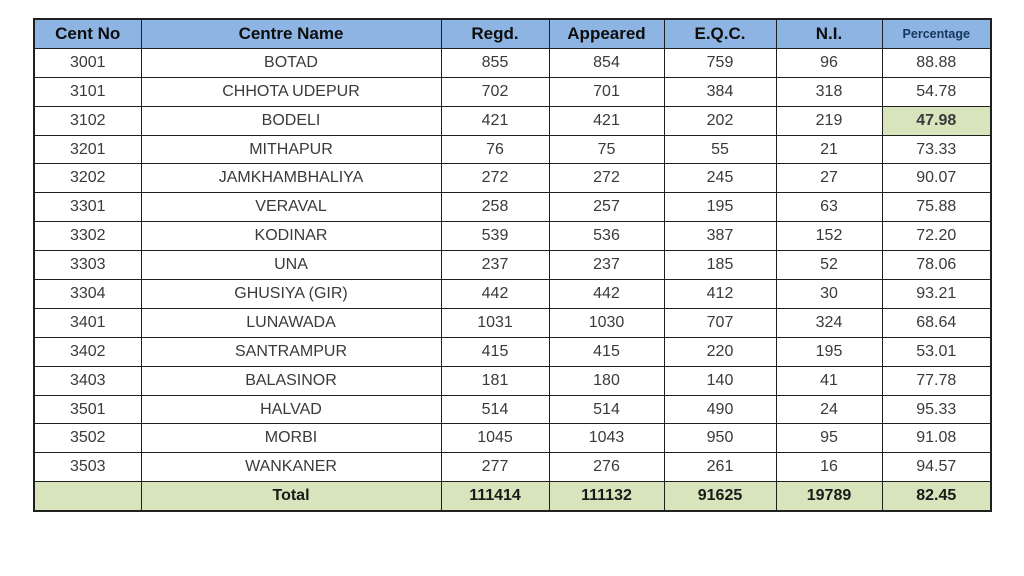  What do you see at coordinates (720, 207) in the screenshot?
I see `cell-eqc: 195` at bounding box center [720, 207].